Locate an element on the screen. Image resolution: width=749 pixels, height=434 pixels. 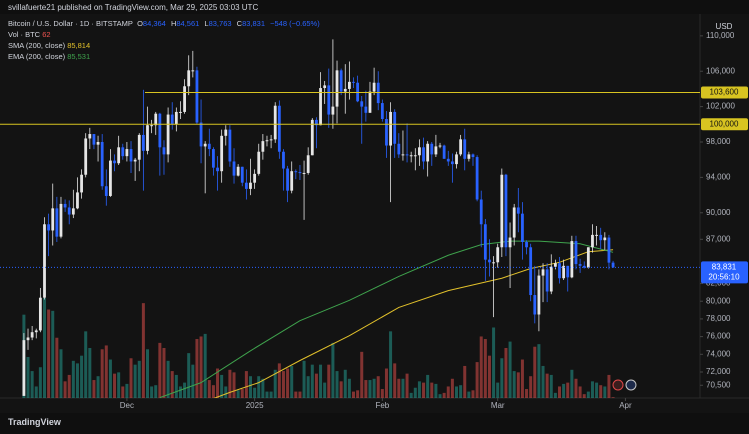
ohlc-label: L is located at coordinates (206, 23).